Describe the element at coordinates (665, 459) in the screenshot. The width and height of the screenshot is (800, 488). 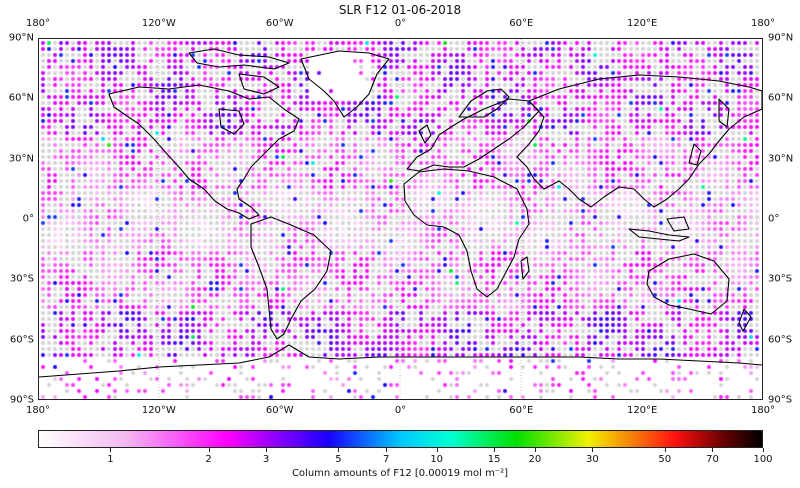
I see `colorbar-tick-label: 50` at that location.